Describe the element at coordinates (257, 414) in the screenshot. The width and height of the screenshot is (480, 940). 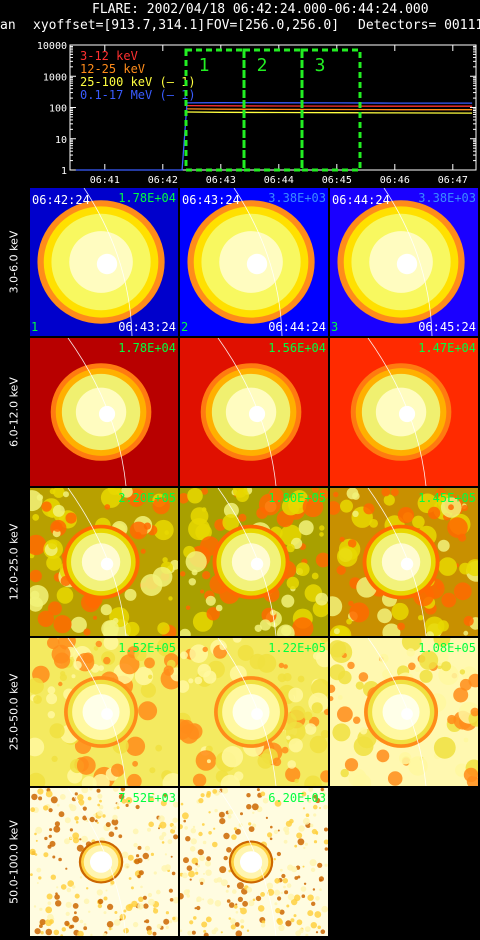
I see `emission-core` at that location.